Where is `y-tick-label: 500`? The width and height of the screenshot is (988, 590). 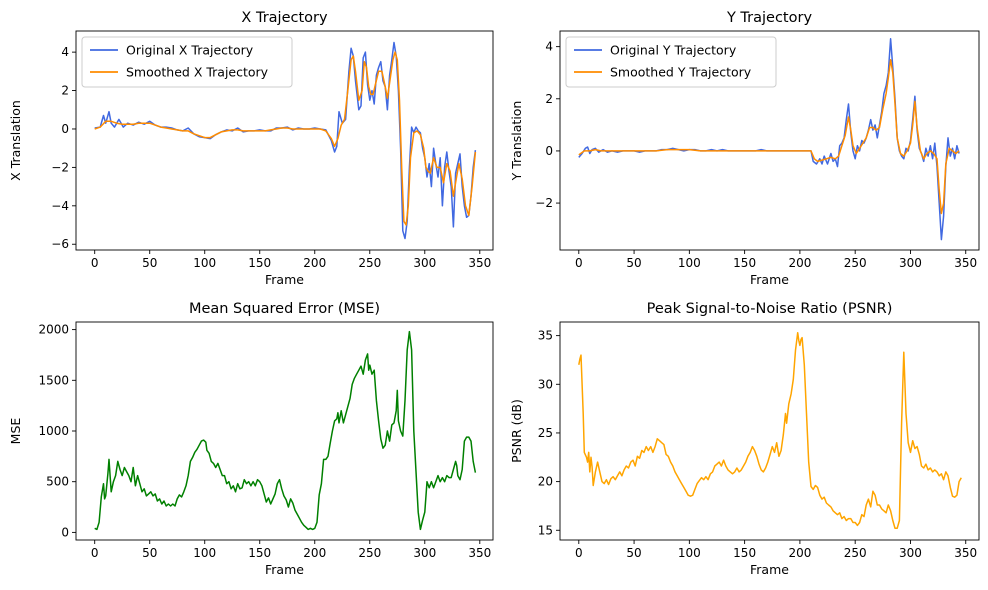
y-tick-label: 500 is located at coordinates (57, 482).